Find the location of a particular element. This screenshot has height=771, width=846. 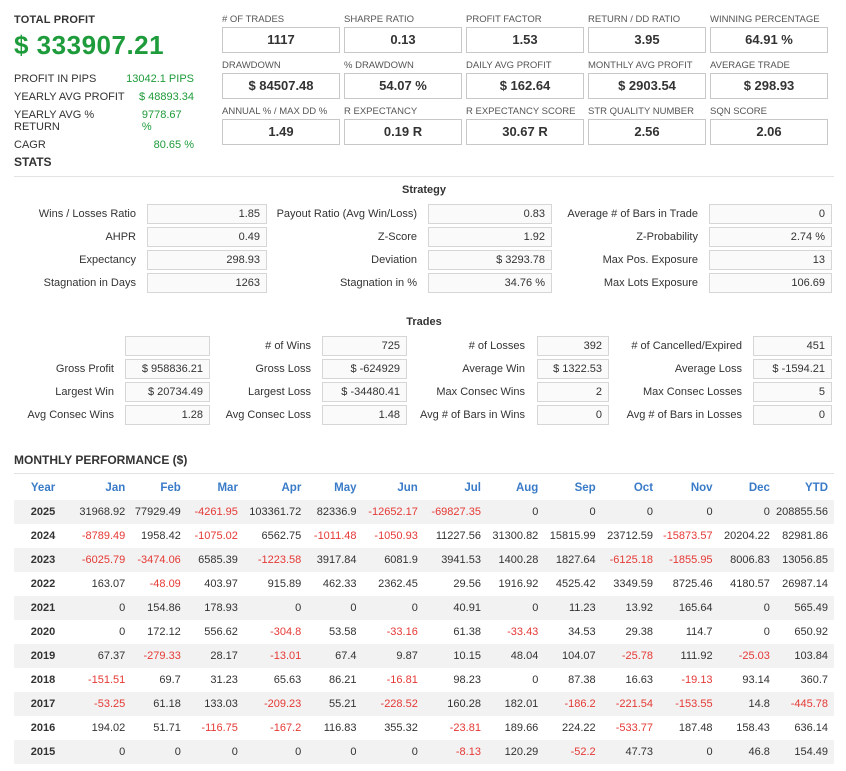

metric-str-quality: STR QUALITY NUMBER 2.56 is located at coordinates (647, 125).